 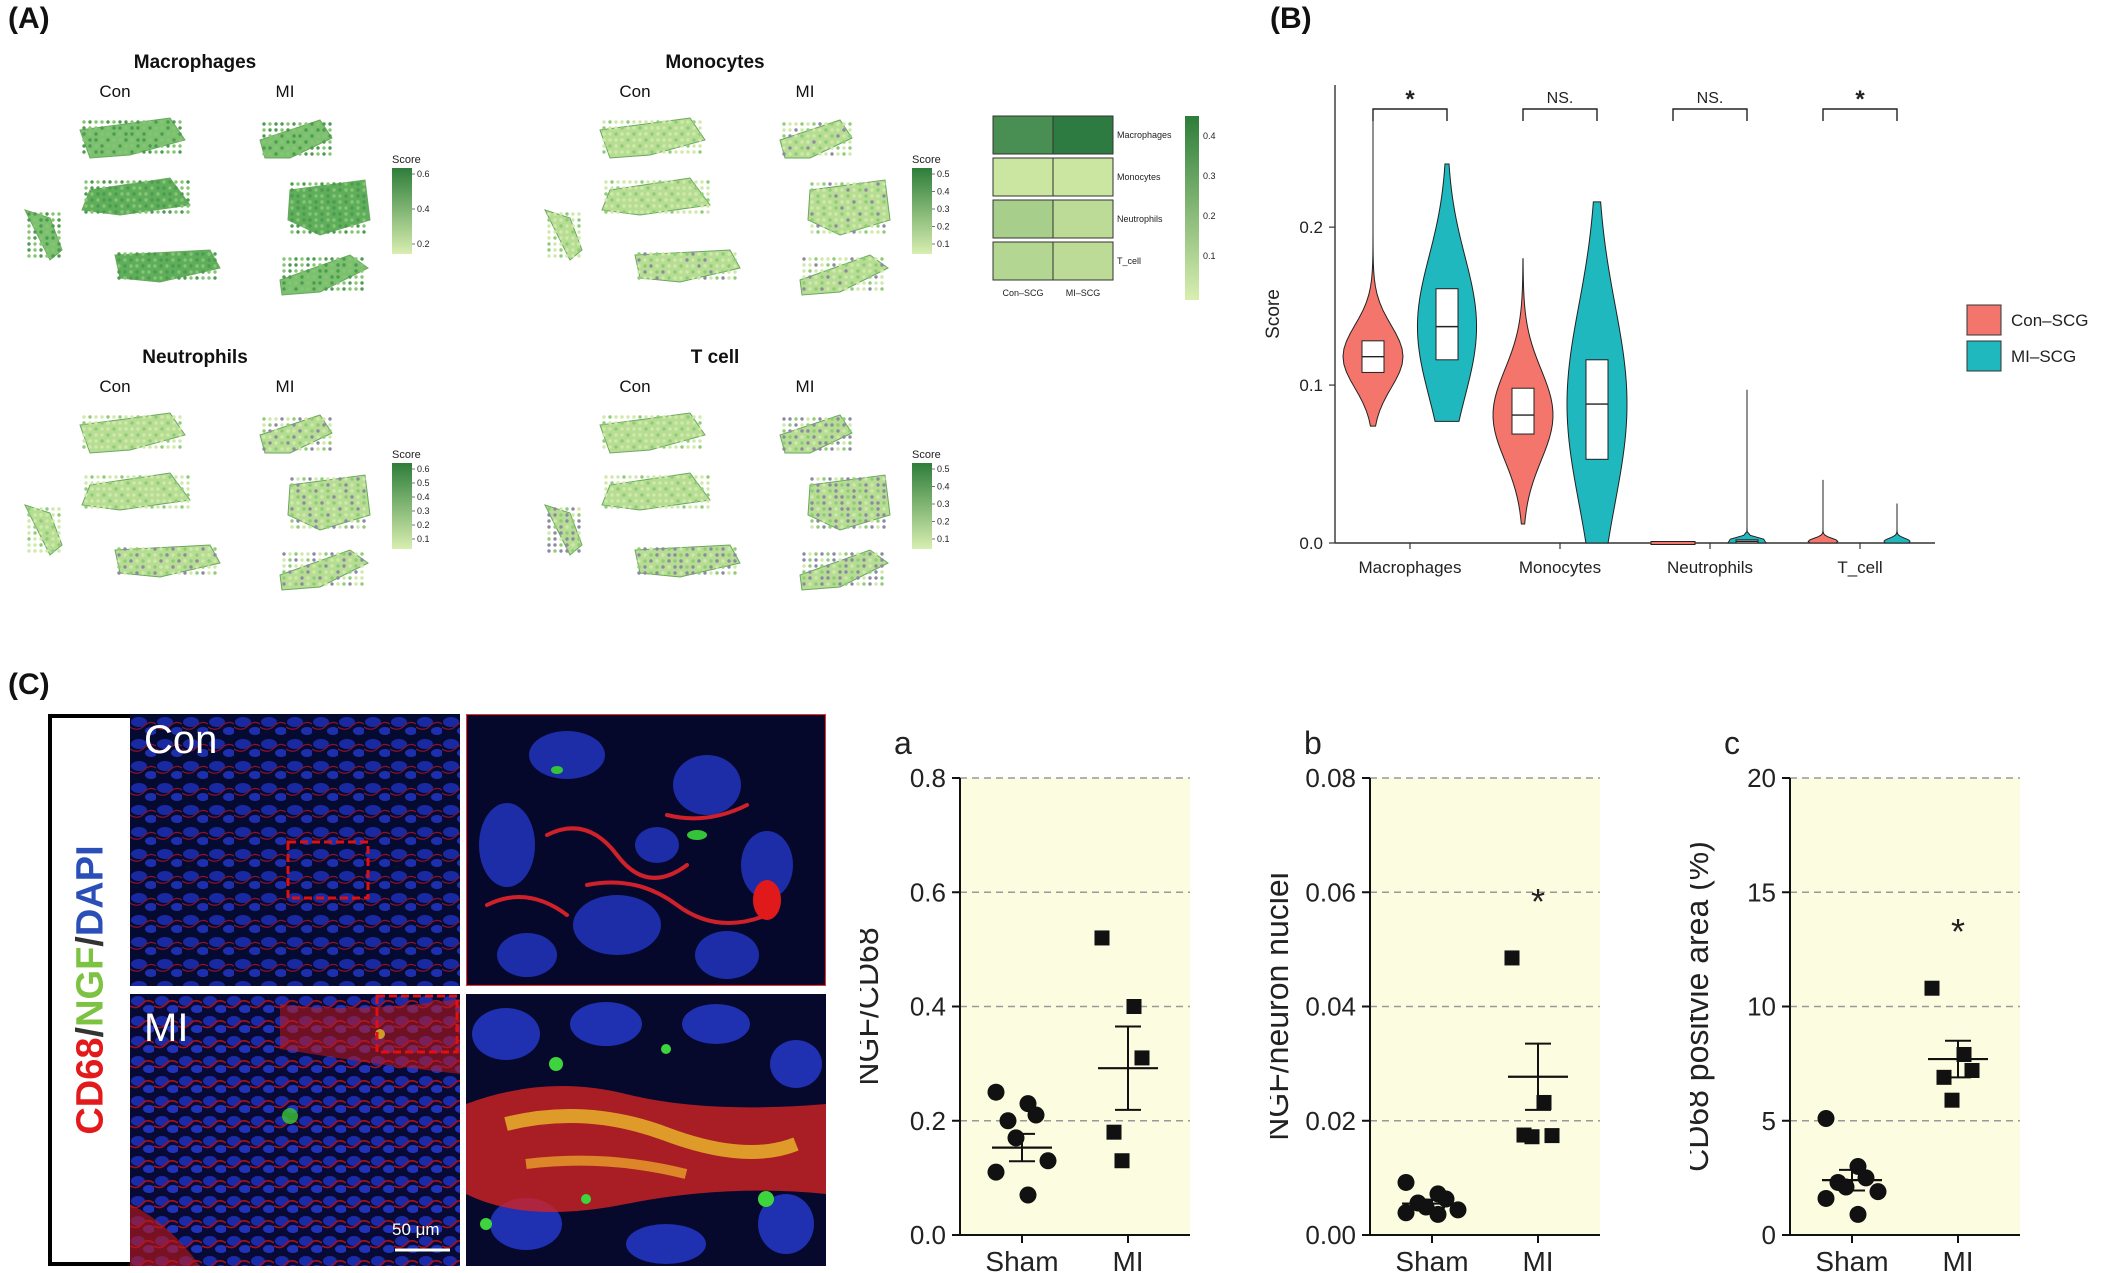 What do you see at coordinates (1532, 1137) in the screenshot?
I see `data-point-mi` at bounding box center [1532, 1137].